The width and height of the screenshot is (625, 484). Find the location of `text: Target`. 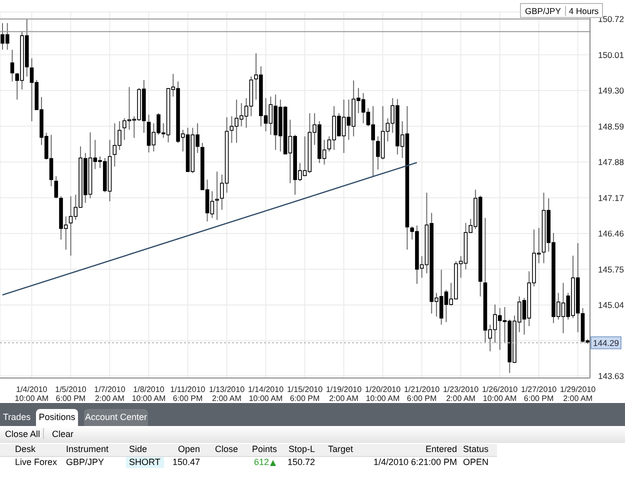

text: Target is located at coordinates (339, 449).